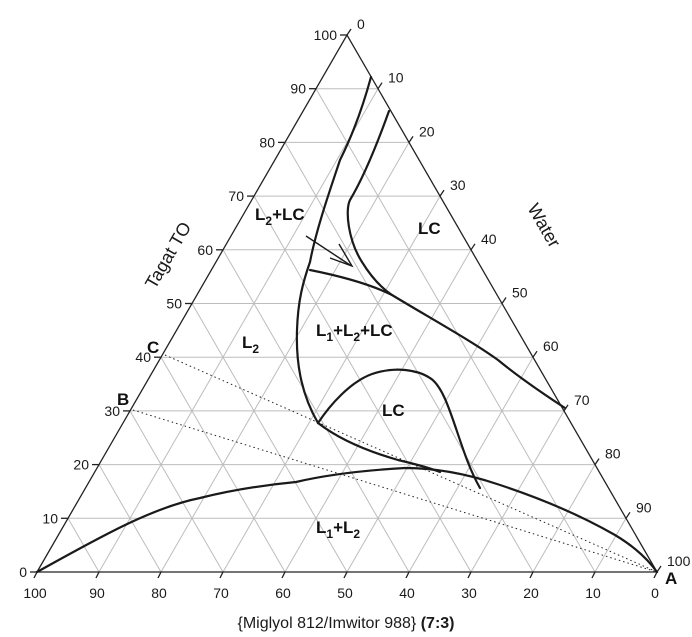 The width and height of the screenshot is (692, 637). Describe the element at coordinates (35, 593) in the screenshot. I see `bottom-tick-label: 100` at that location.